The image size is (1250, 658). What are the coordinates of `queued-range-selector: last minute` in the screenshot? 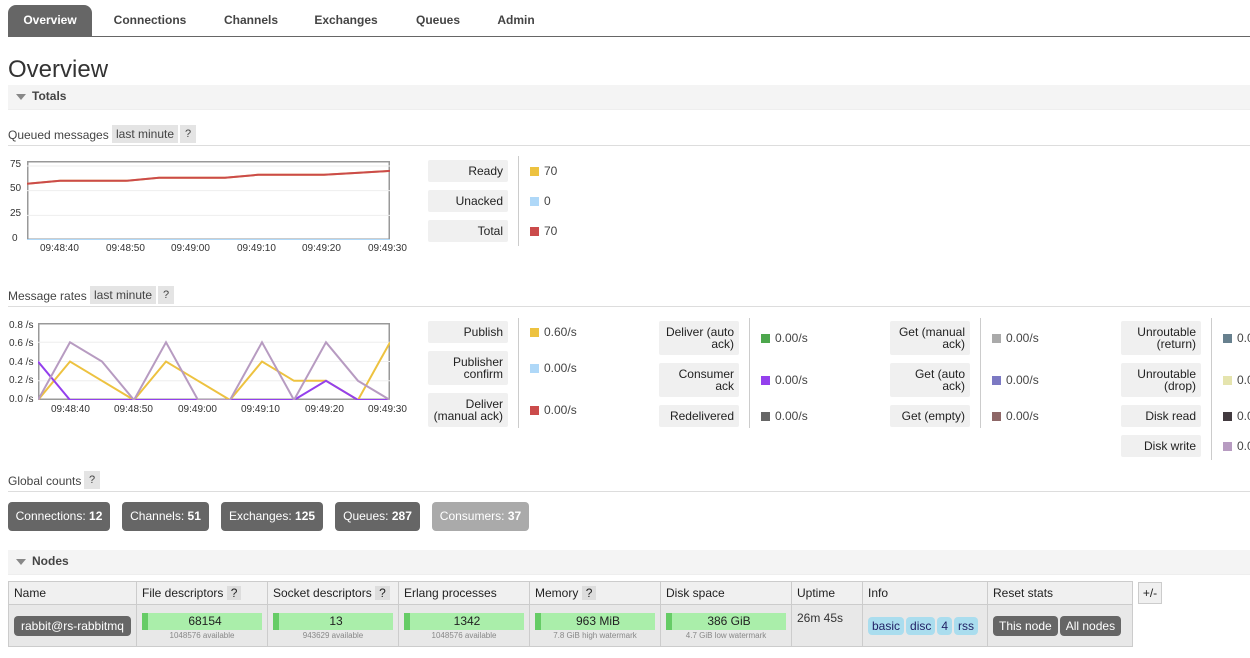 It's located at (145, 134).